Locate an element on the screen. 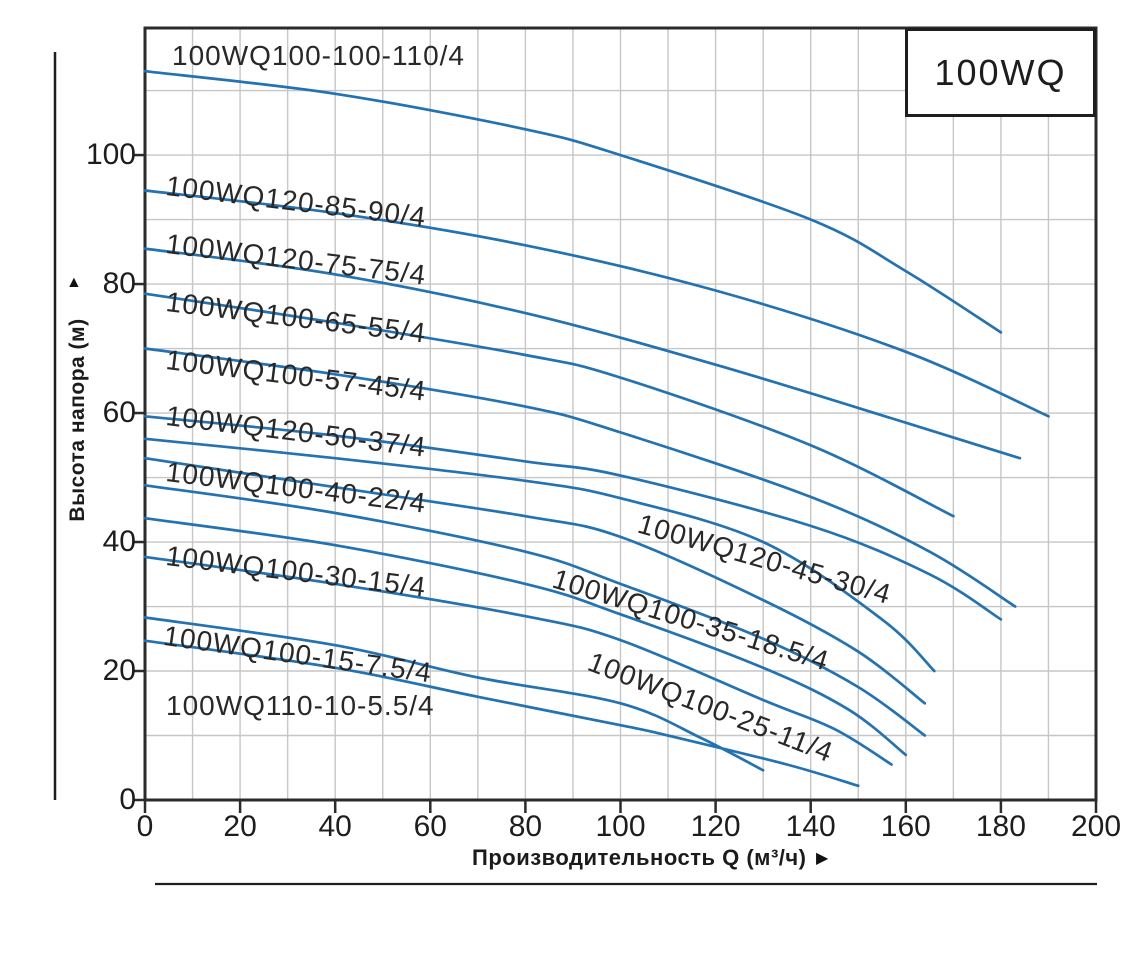 The width and height of the screenshot is (1141, 963). y-axis-title: Высота напора (м) is located at coordinates (77, 420).